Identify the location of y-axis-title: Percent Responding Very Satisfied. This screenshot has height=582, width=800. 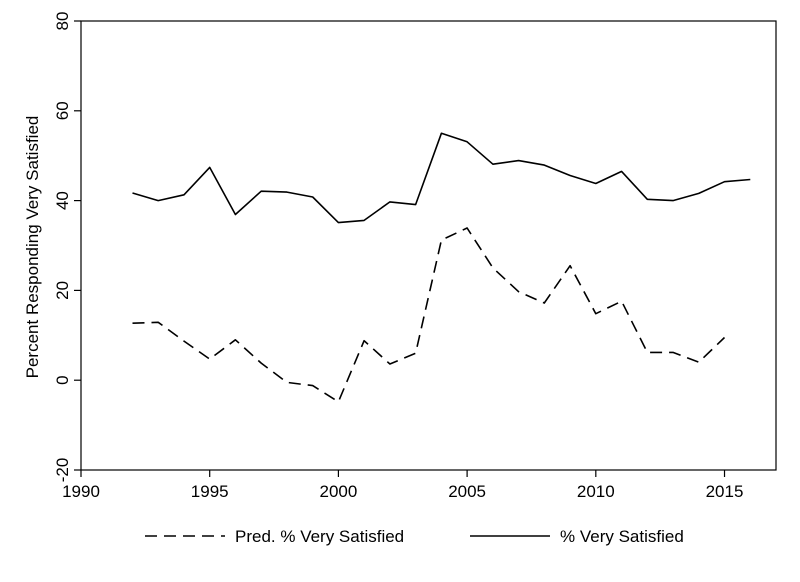
(32, 247).